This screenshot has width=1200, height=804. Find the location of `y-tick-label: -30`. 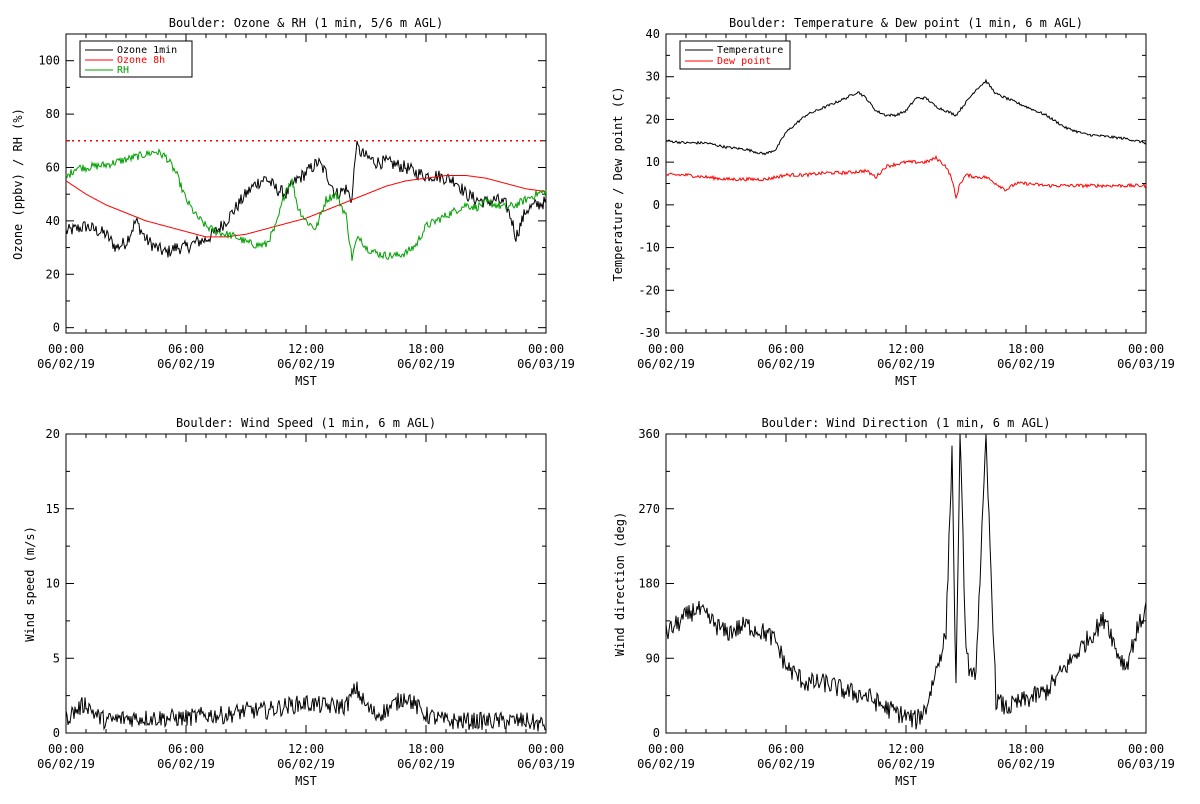

y-tick-label: -30 is located at coordinates (649, 333).